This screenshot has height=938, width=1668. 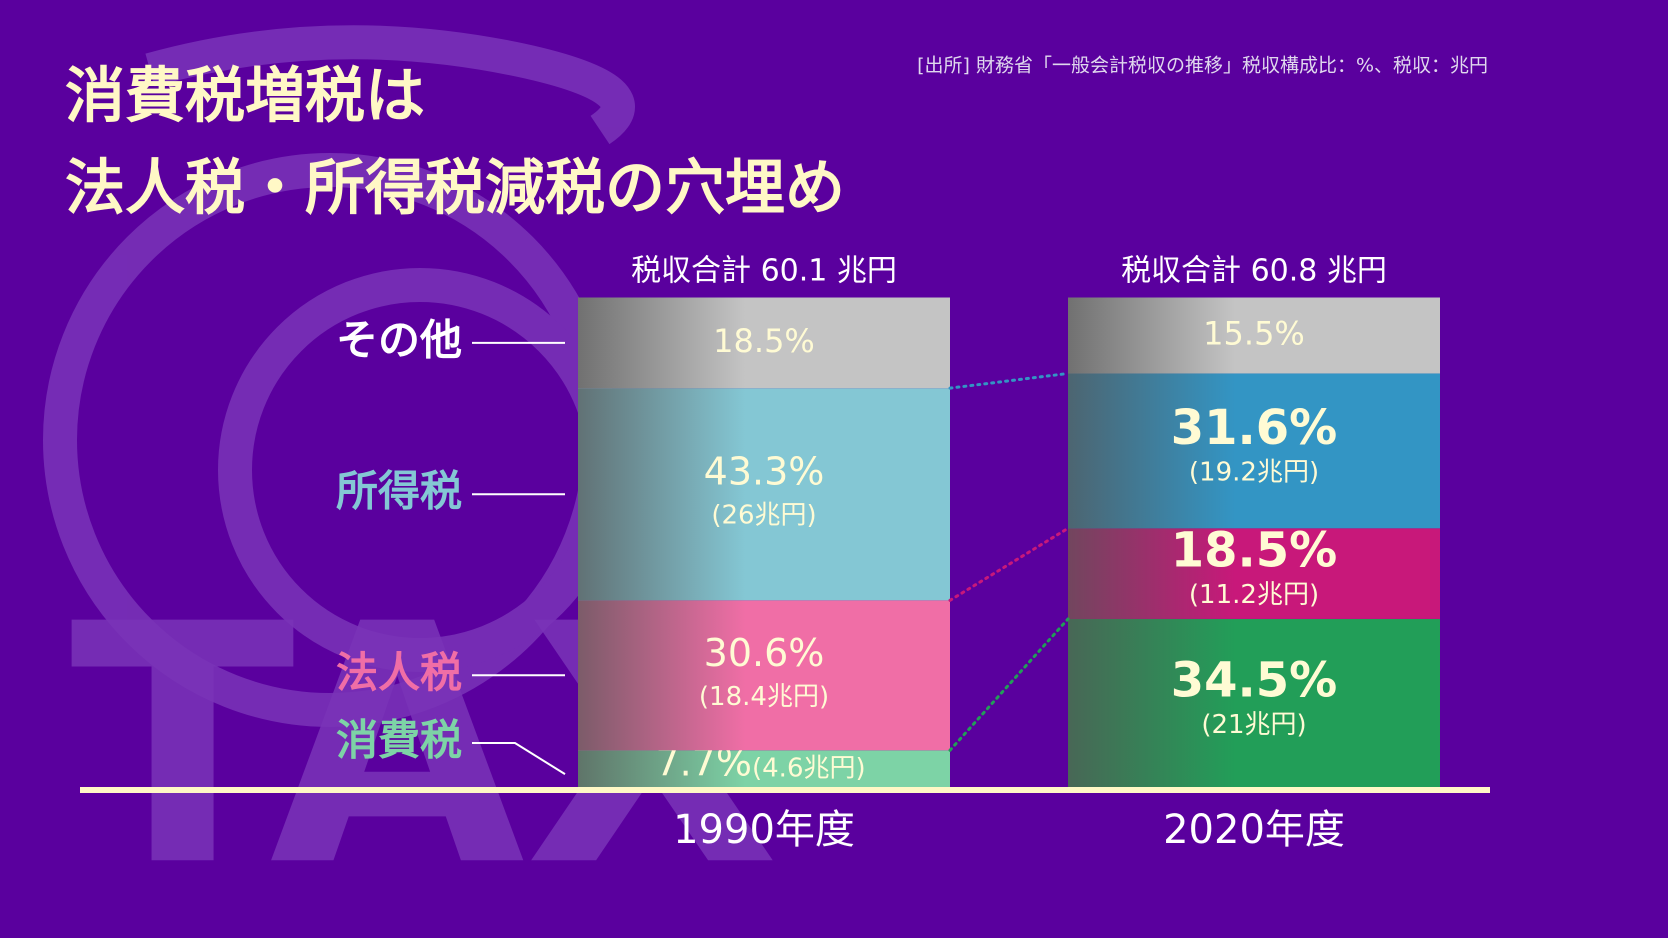 I want to click on value-label: 34.5%, so click(x=1254, y=680).